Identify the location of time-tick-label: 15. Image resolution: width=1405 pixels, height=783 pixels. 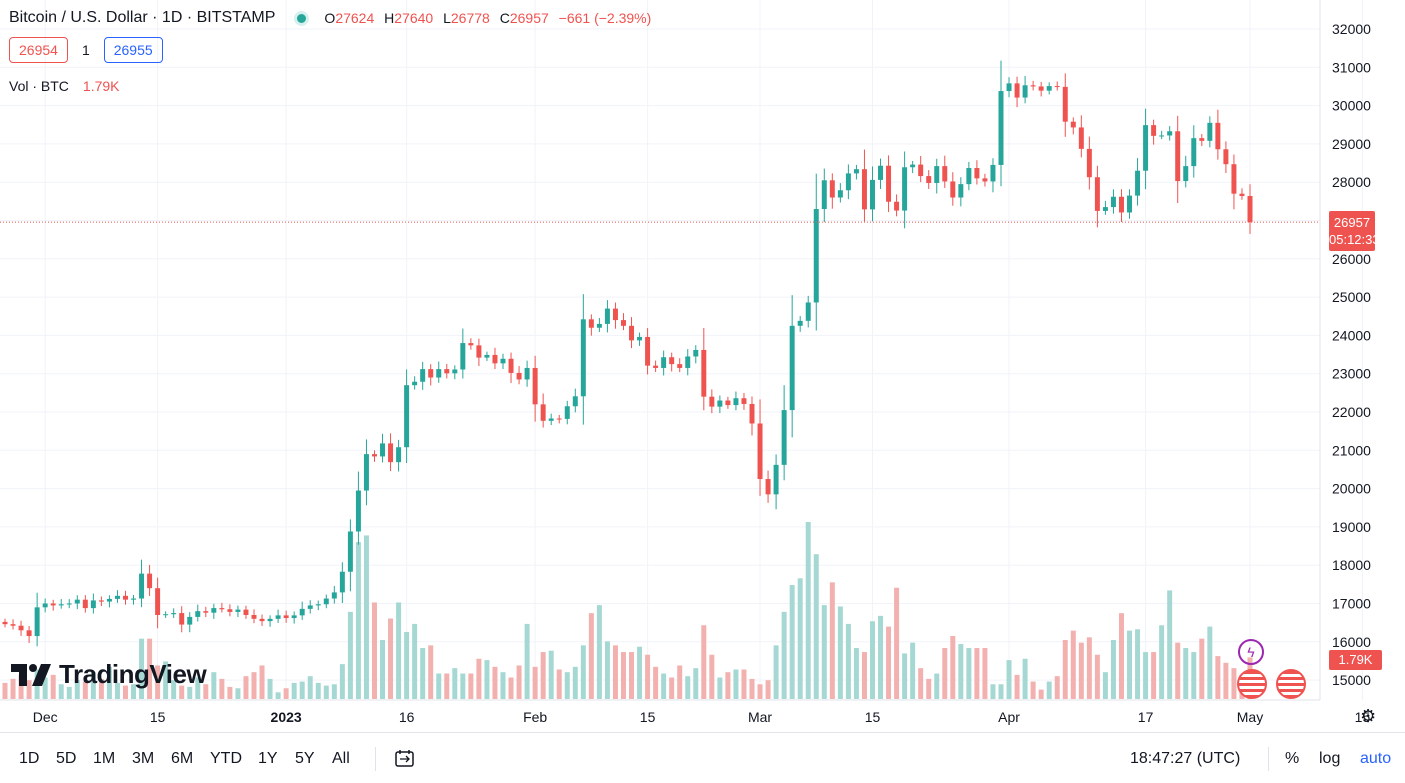
(1363, 717).